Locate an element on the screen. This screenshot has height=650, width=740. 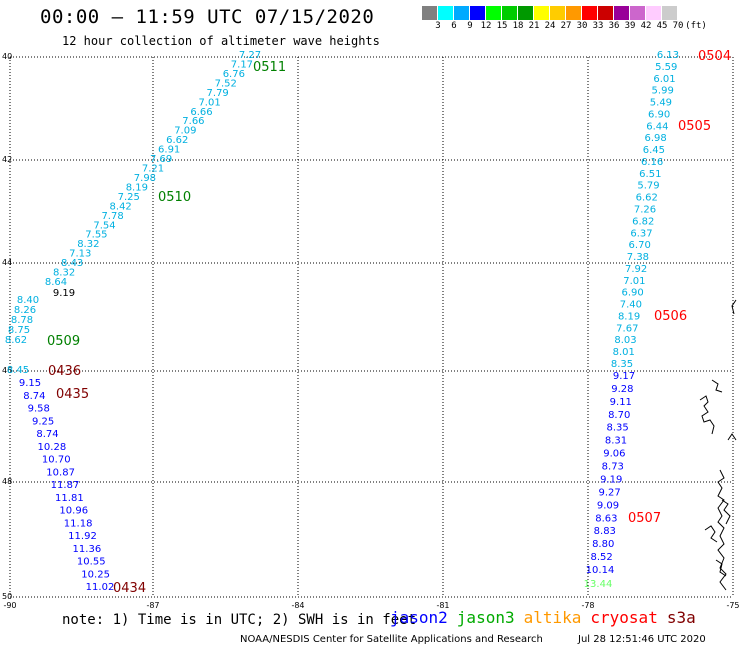
wave-height-value: 7.26 is located at coordinates (645, 210).